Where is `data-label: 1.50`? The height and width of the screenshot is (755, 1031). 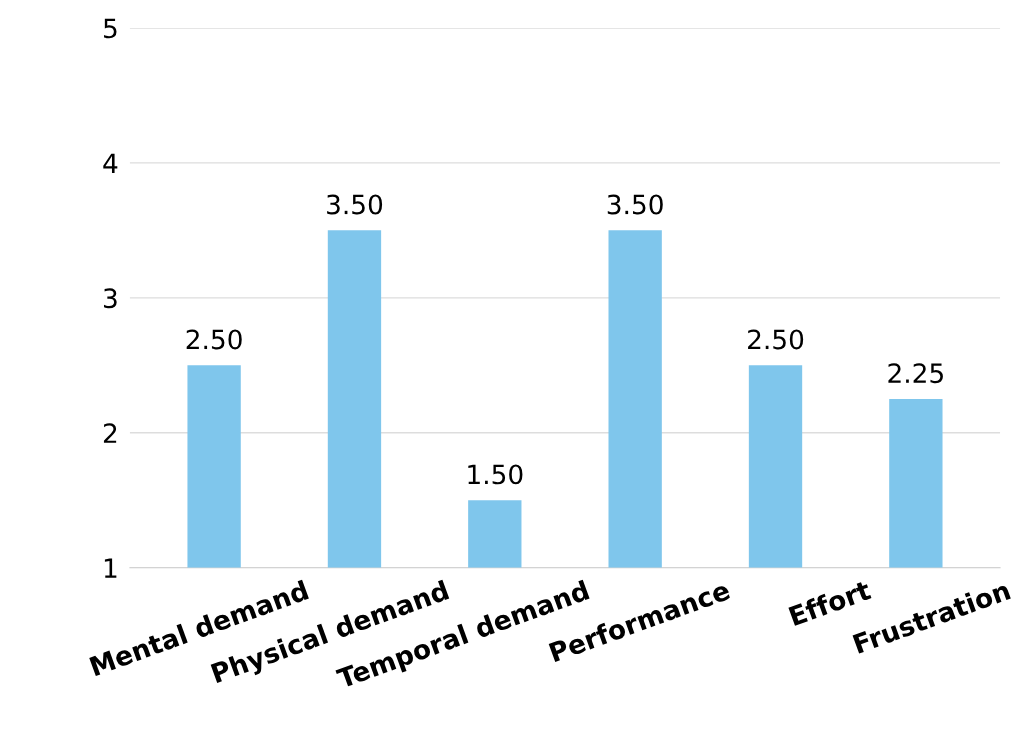 data-label: 1.50 is located at coordinates (495, 474).